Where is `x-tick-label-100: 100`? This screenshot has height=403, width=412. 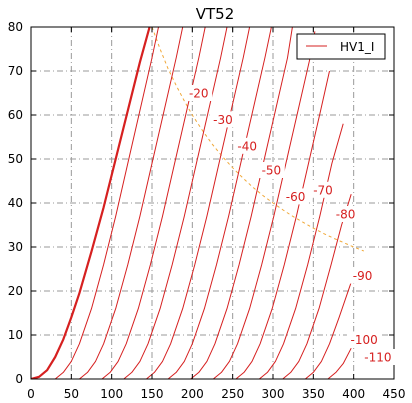
x-tick-label-100: 100 is located at coordinates (111, 394).